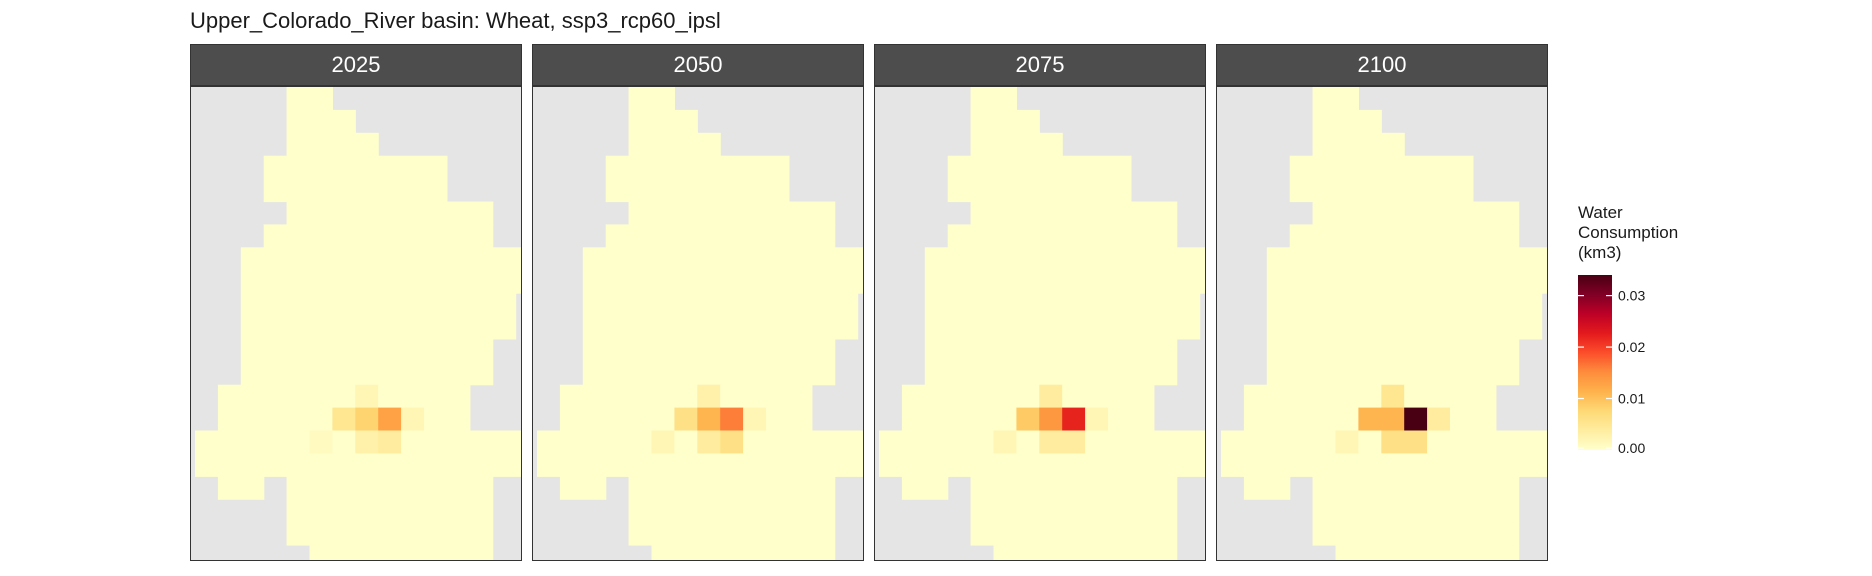  Describe the element at coordinates (356, 65) in the screenshot. I see `facet-strip-label: 2025` at that location.